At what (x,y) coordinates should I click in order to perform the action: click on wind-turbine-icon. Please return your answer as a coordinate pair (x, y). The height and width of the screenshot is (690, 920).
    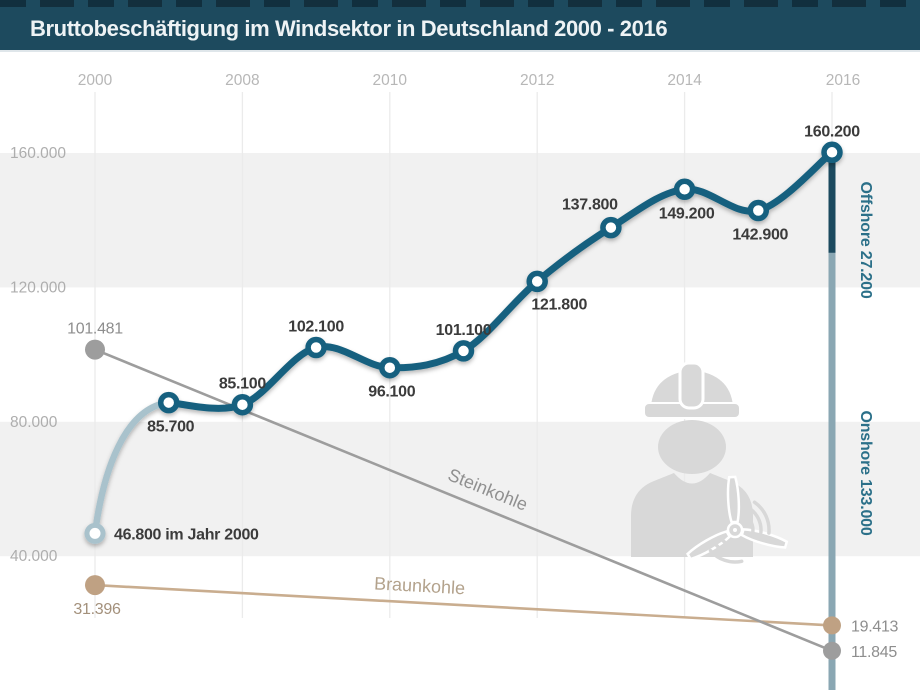
    Looking at the image, I should click on (737, 518).